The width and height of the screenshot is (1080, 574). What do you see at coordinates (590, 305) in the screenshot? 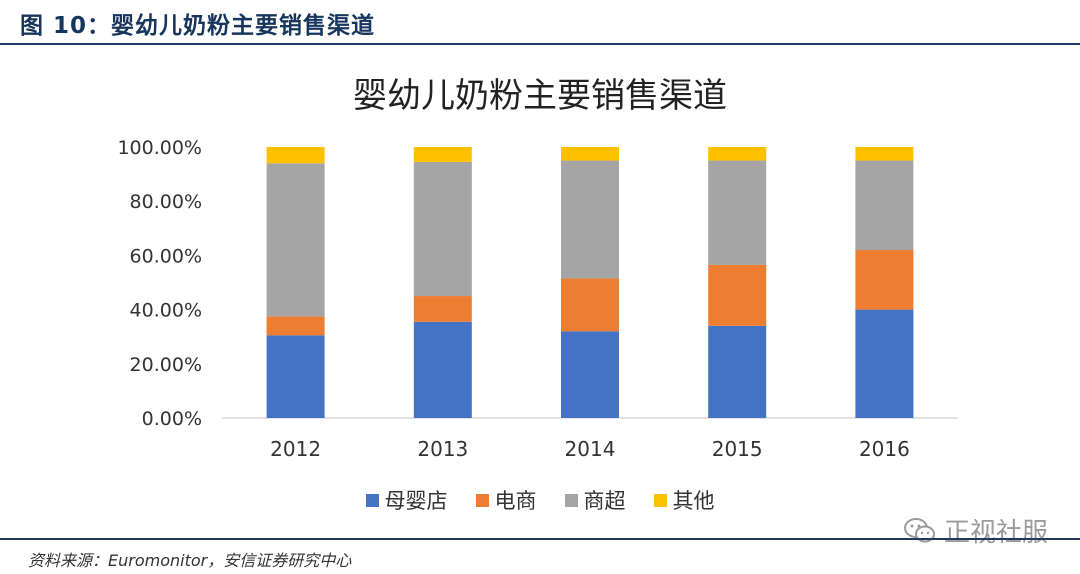
I see `bar-segment-电商-2014` at bounding box center [590, 305].